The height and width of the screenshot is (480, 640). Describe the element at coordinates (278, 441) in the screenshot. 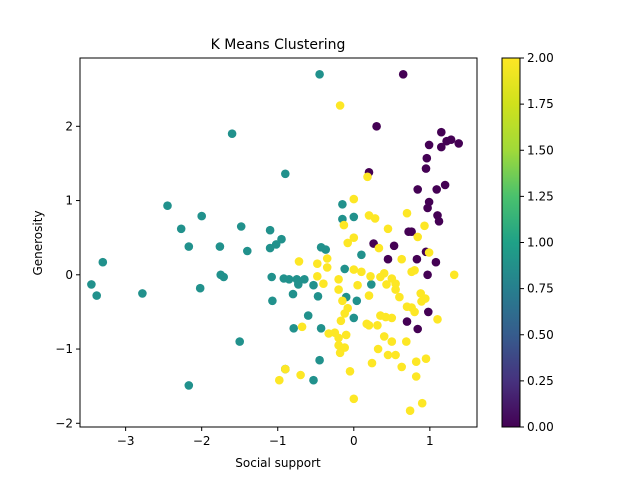

I see `x-tick-label: −1` at that location.